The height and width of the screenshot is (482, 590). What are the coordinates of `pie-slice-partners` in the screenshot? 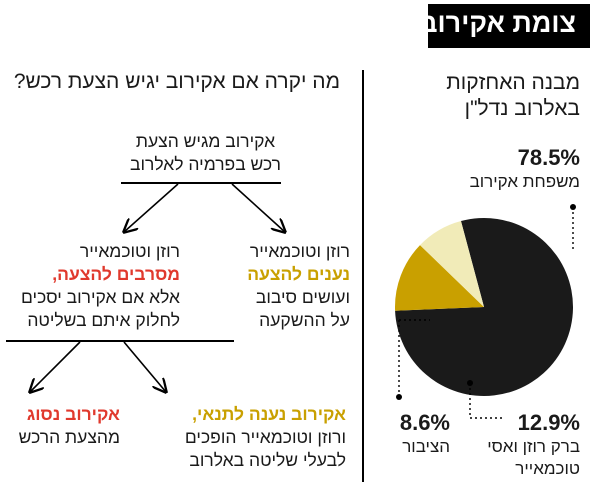 It's located at (439, 278).